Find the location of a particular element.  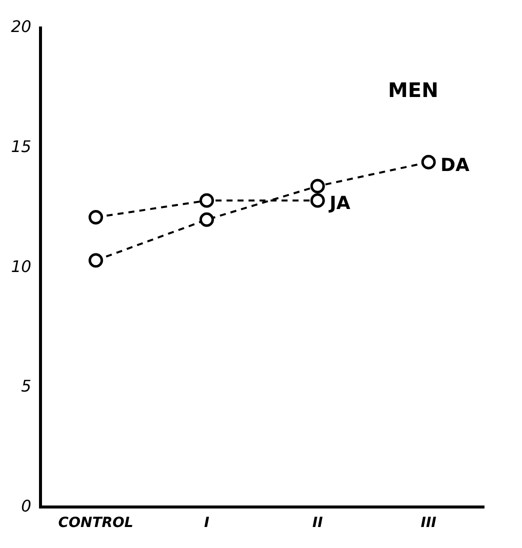

x-tick-label: CONTROL is located at coordinates (96, 523).